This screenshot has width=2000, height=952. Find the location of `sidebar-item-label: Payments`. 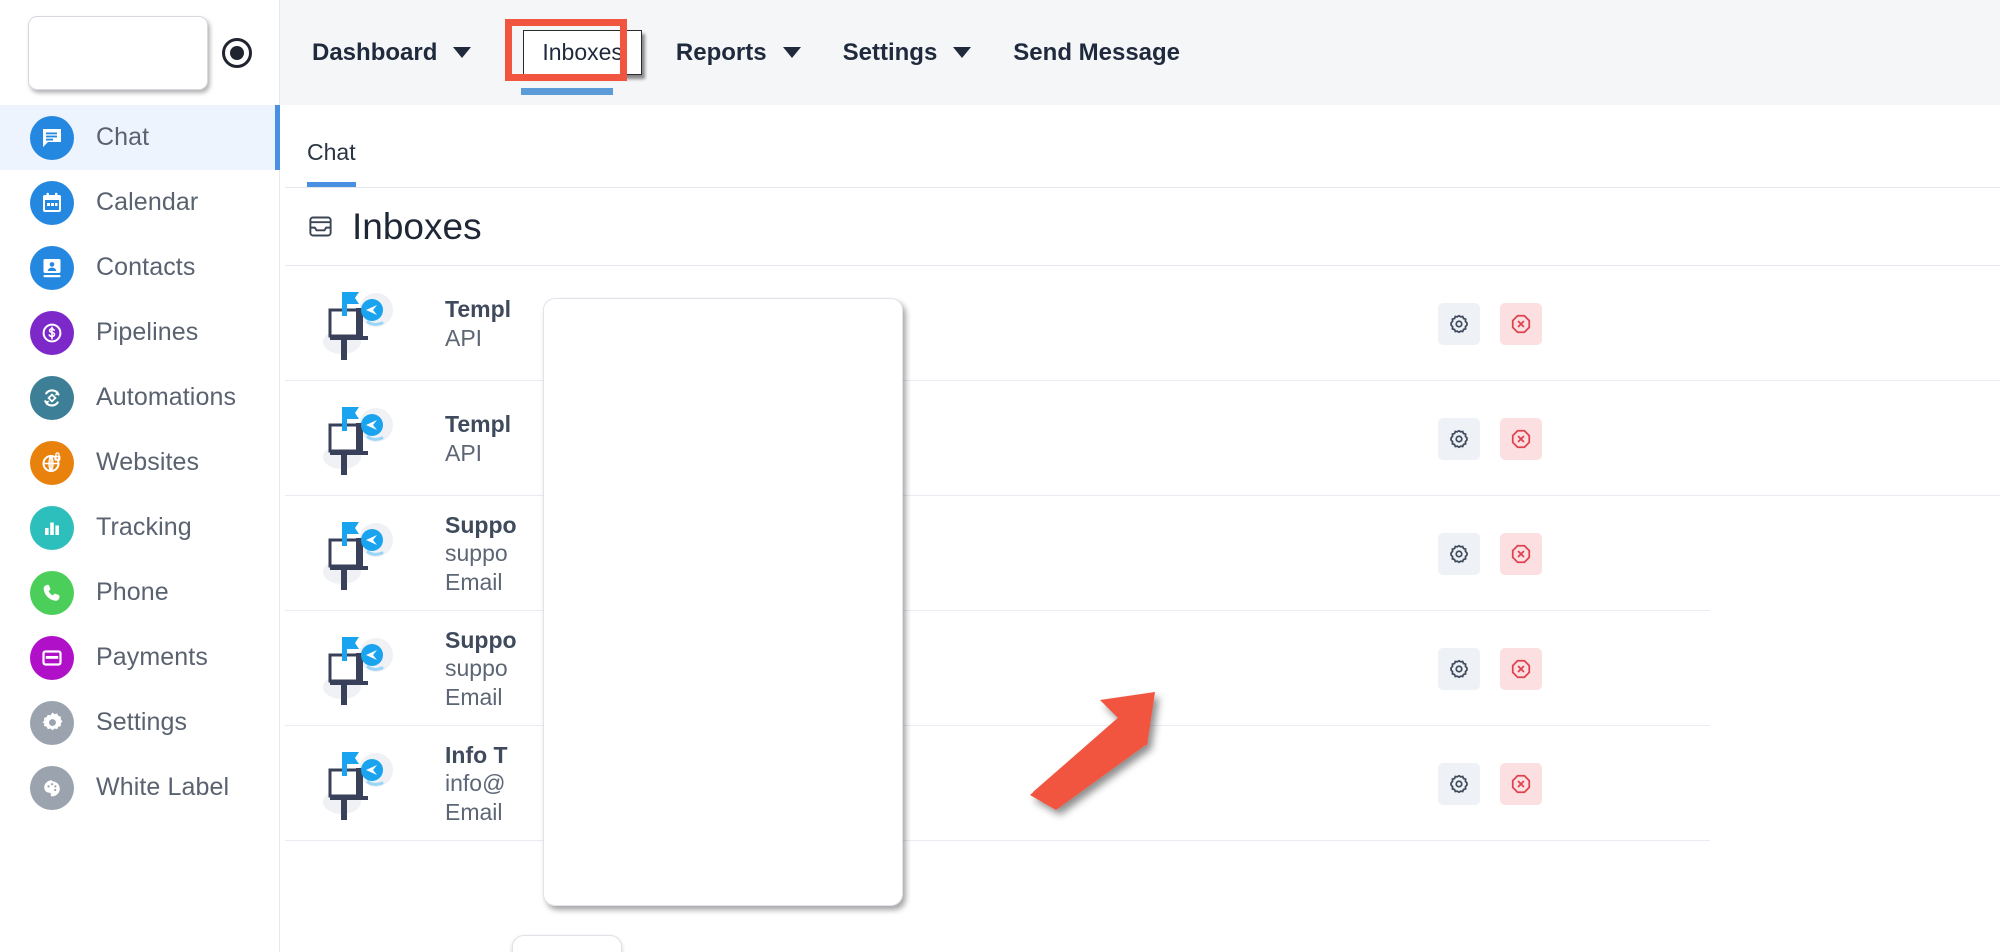

sidebar-item-label: Payments is located at coordinates (152, 657).